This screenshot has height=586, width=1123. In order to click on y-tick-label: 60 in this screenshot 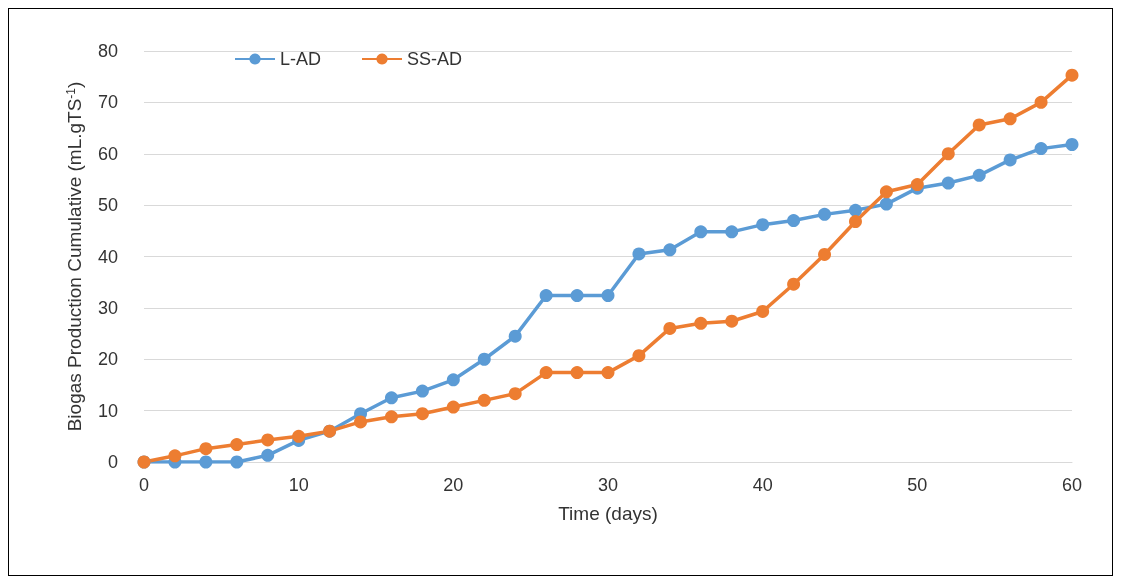, I will do `click(107, 153)`.